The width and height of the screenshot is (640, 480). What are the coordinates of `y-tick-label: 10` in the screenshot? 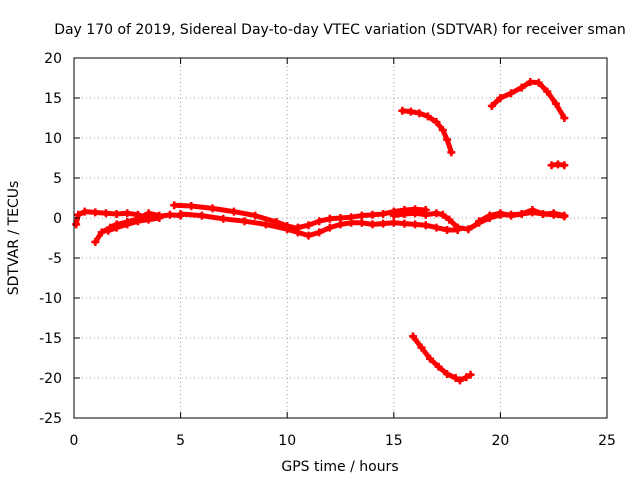 It's located at (53, 139).